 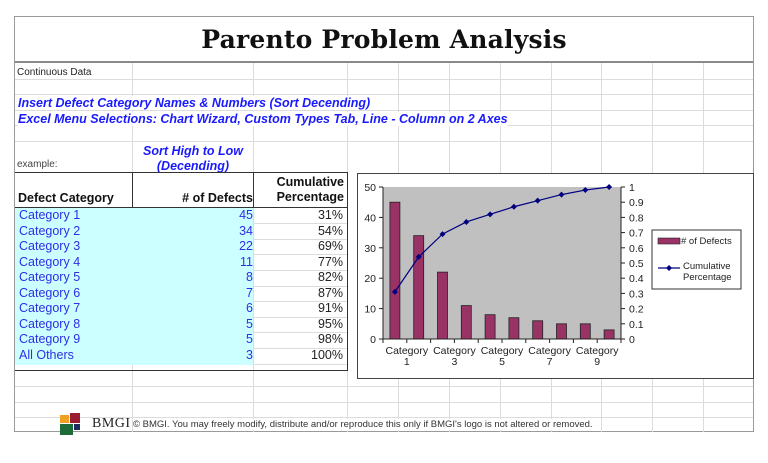 I want to click on category-cell: Category 7, so click(x=50, y=308).